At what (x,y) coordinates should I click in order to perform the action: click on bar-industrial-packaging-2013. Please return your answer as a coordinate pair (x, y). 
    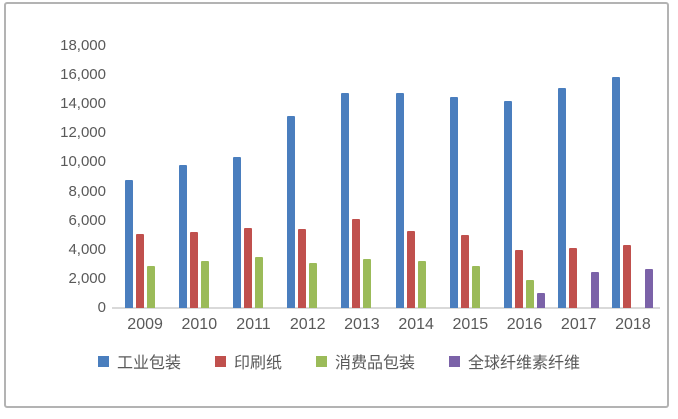
    Looking at the image, I should click on (345, 200).